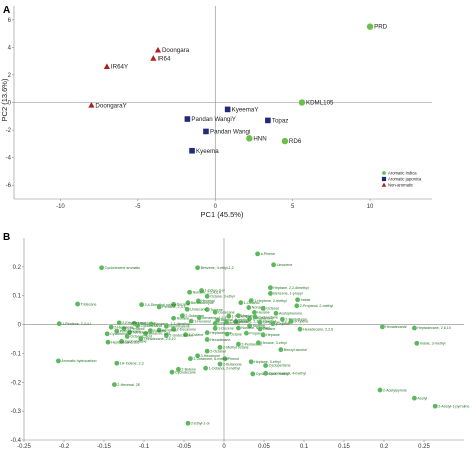  I want to click on loading-label: Octanal, so click(272, 309).